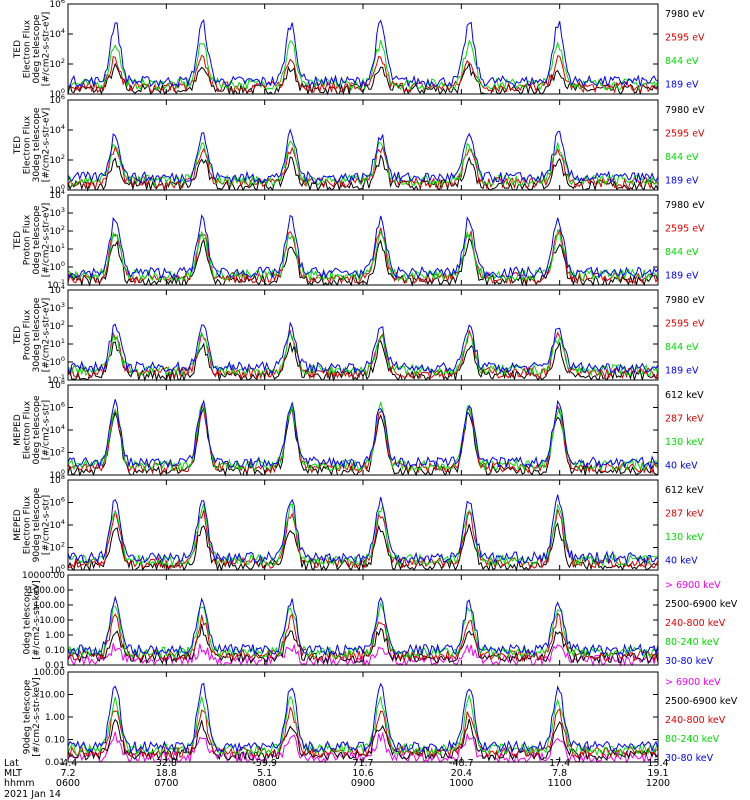  I want to click on legend-label: 612 keV, so click(684, 490).